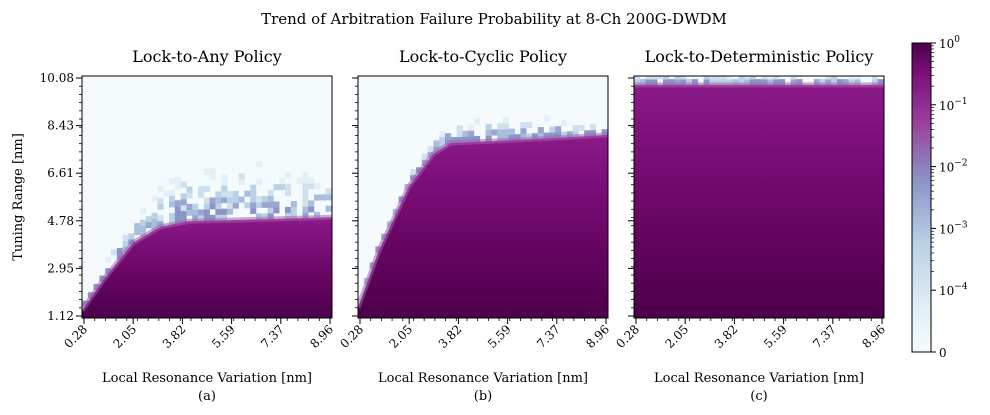 This screenshot has width=990, height=415. I want to click on y-tick-label: 2.95, so click(60, 268).